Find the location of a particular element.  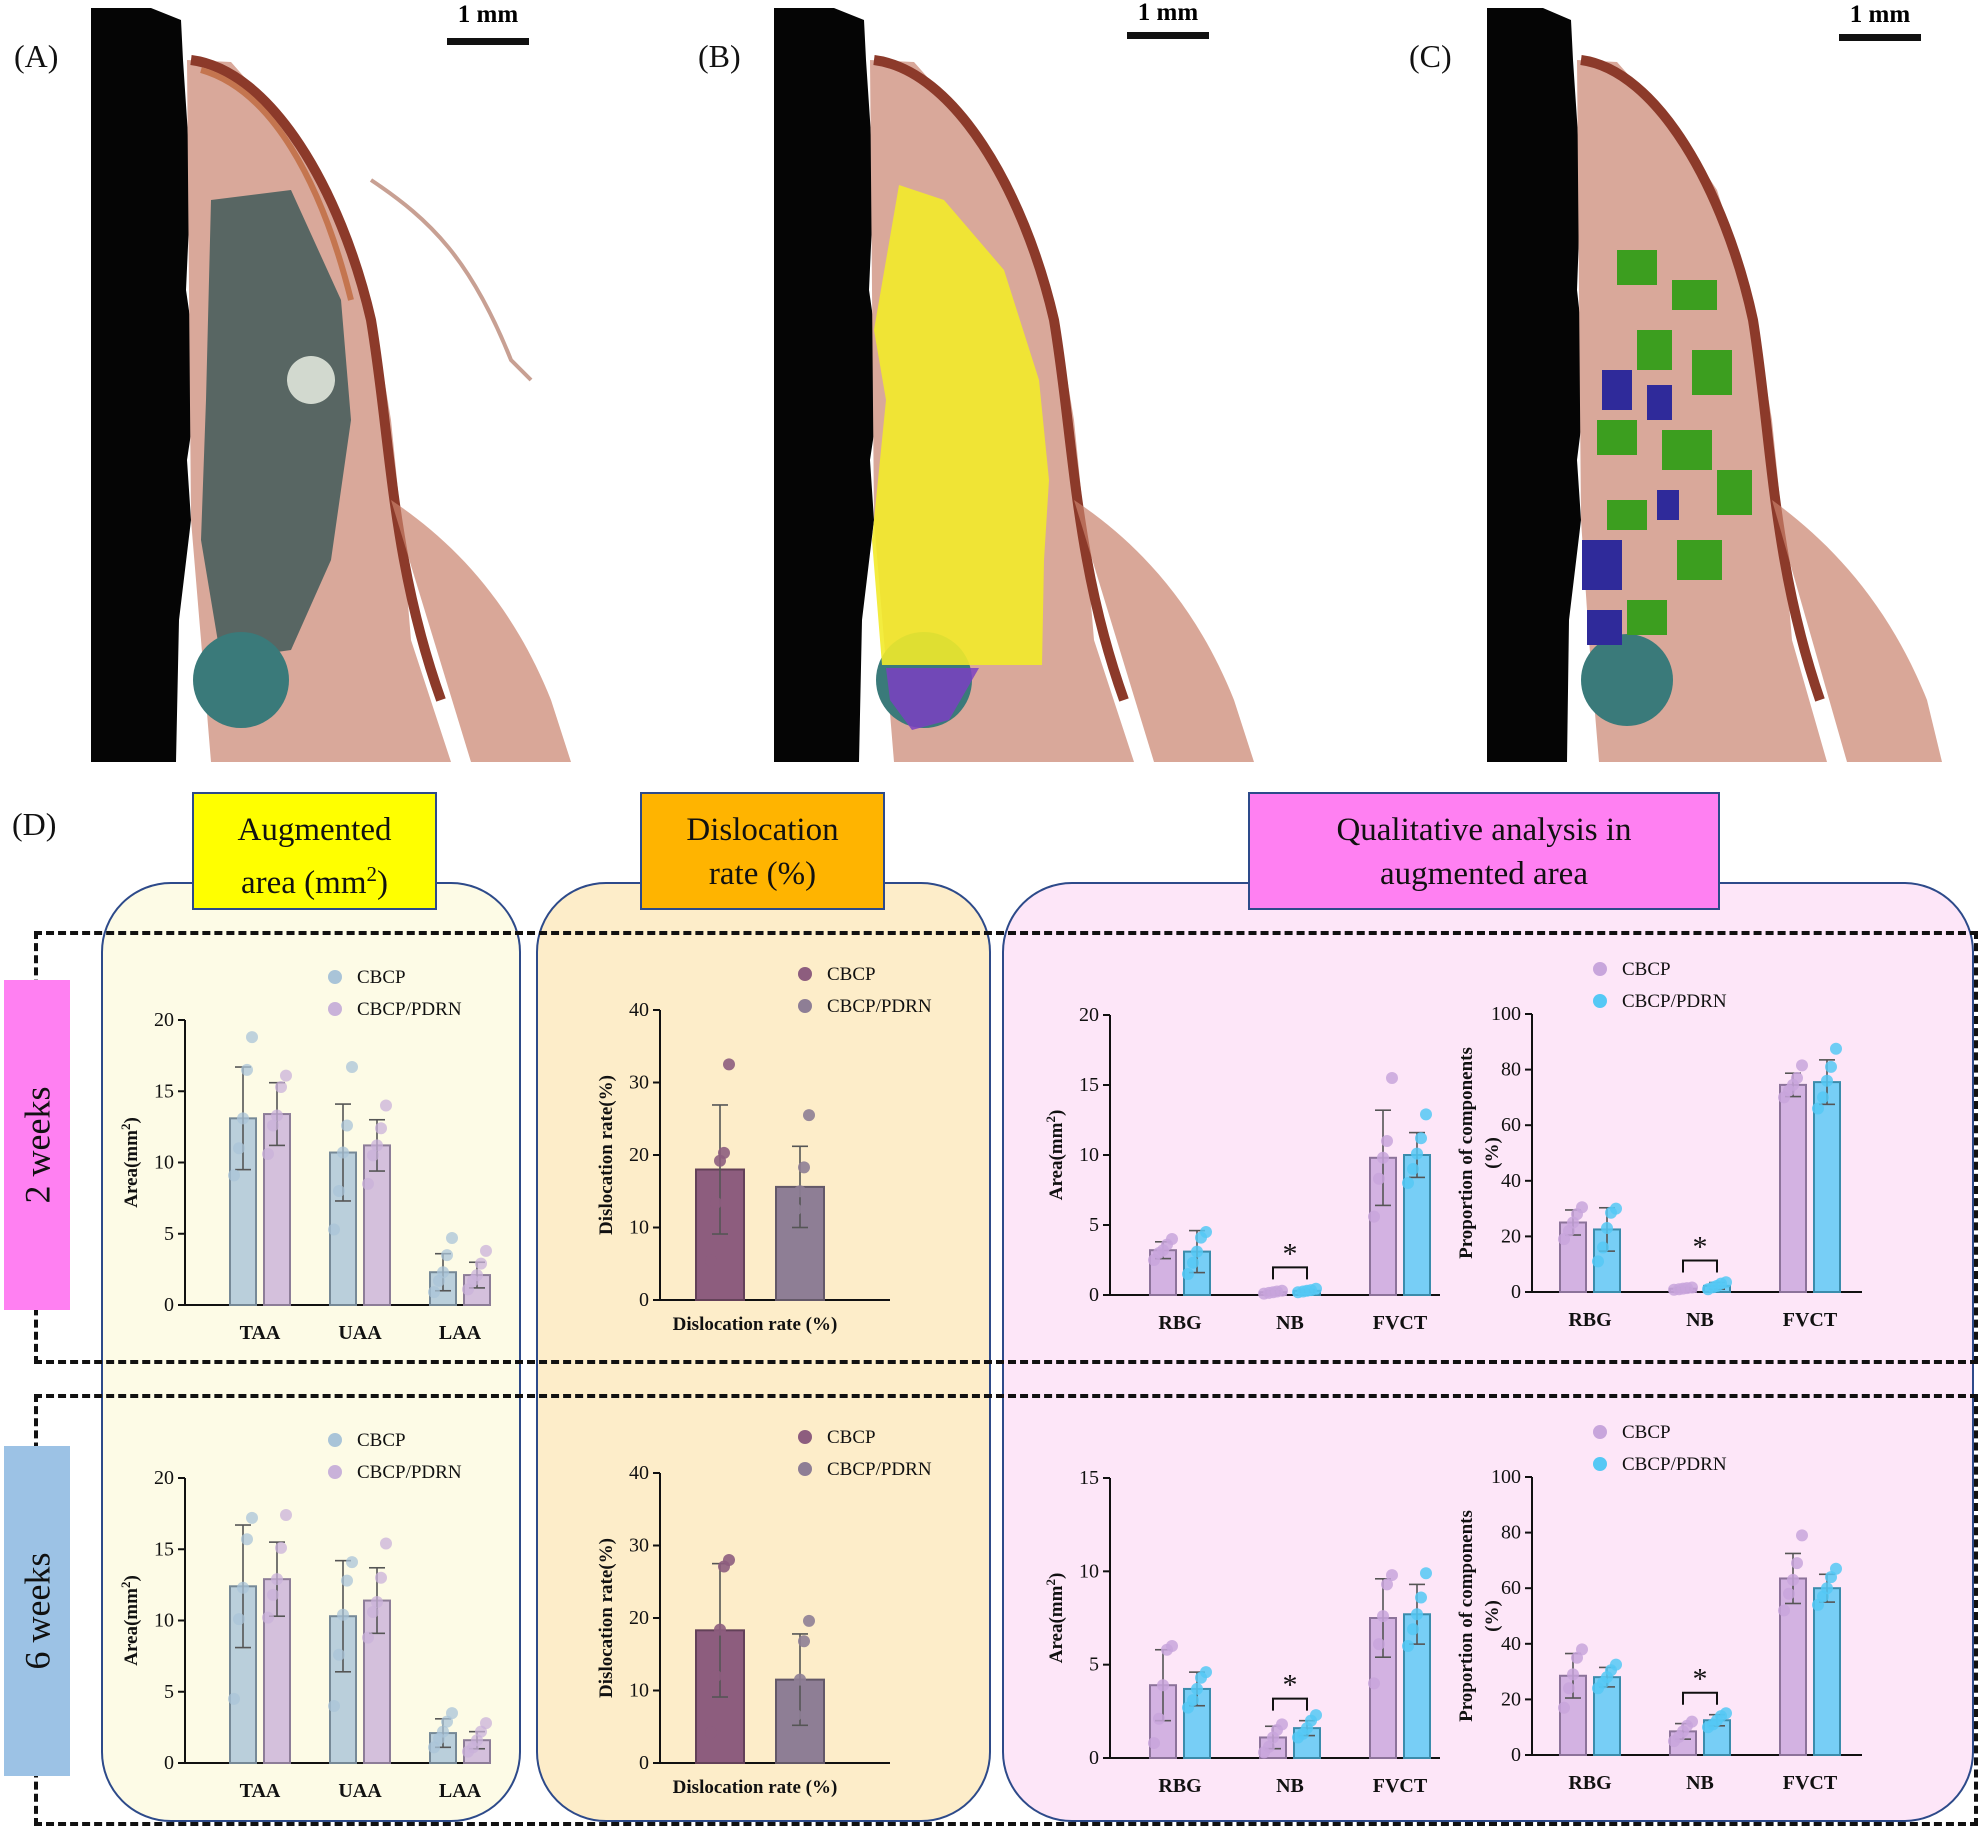

week6-label-text: 6 weeks is located at coordinates (37, 1611).